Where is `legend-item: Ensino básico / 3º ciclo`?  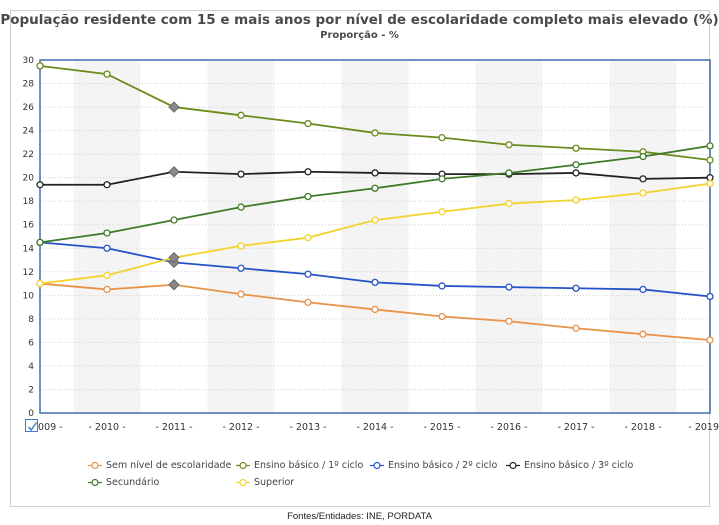 legend-item: Ensino básico / 3º ciclo is located at coordinates (569, 465).